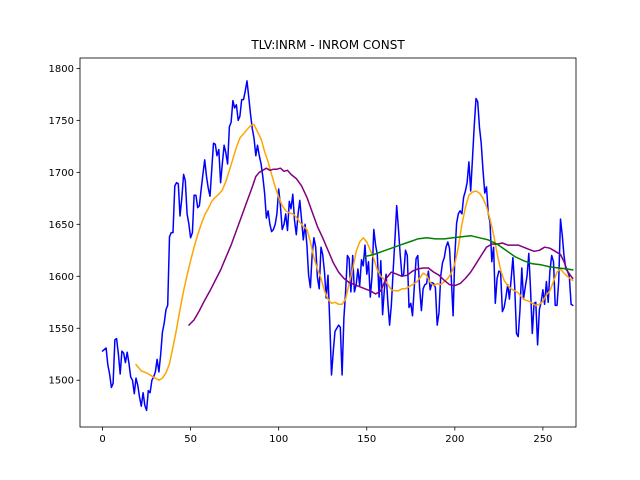 The height and width of the screenshot is (480, 640). Describe the element at coordinates (61, 277) in the screenshot. I see `y-tick-label: 1600` at that location.